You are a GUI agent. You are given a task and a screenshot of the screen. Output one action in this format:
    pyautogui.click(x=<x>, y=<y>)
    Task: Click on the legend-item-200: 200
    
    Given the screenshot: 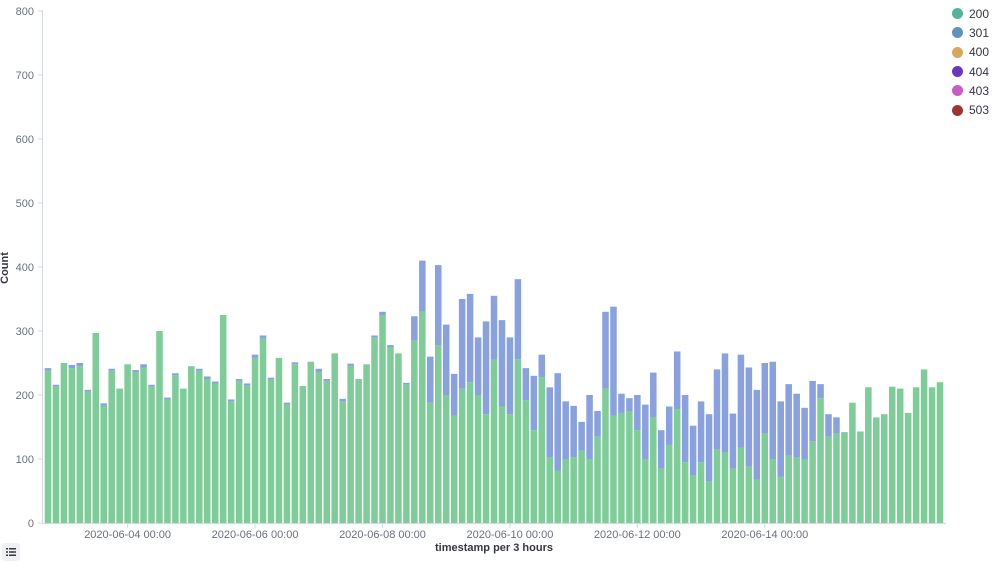 What is the action you would take?
    pyautogui.click(x=974, y=13)
    